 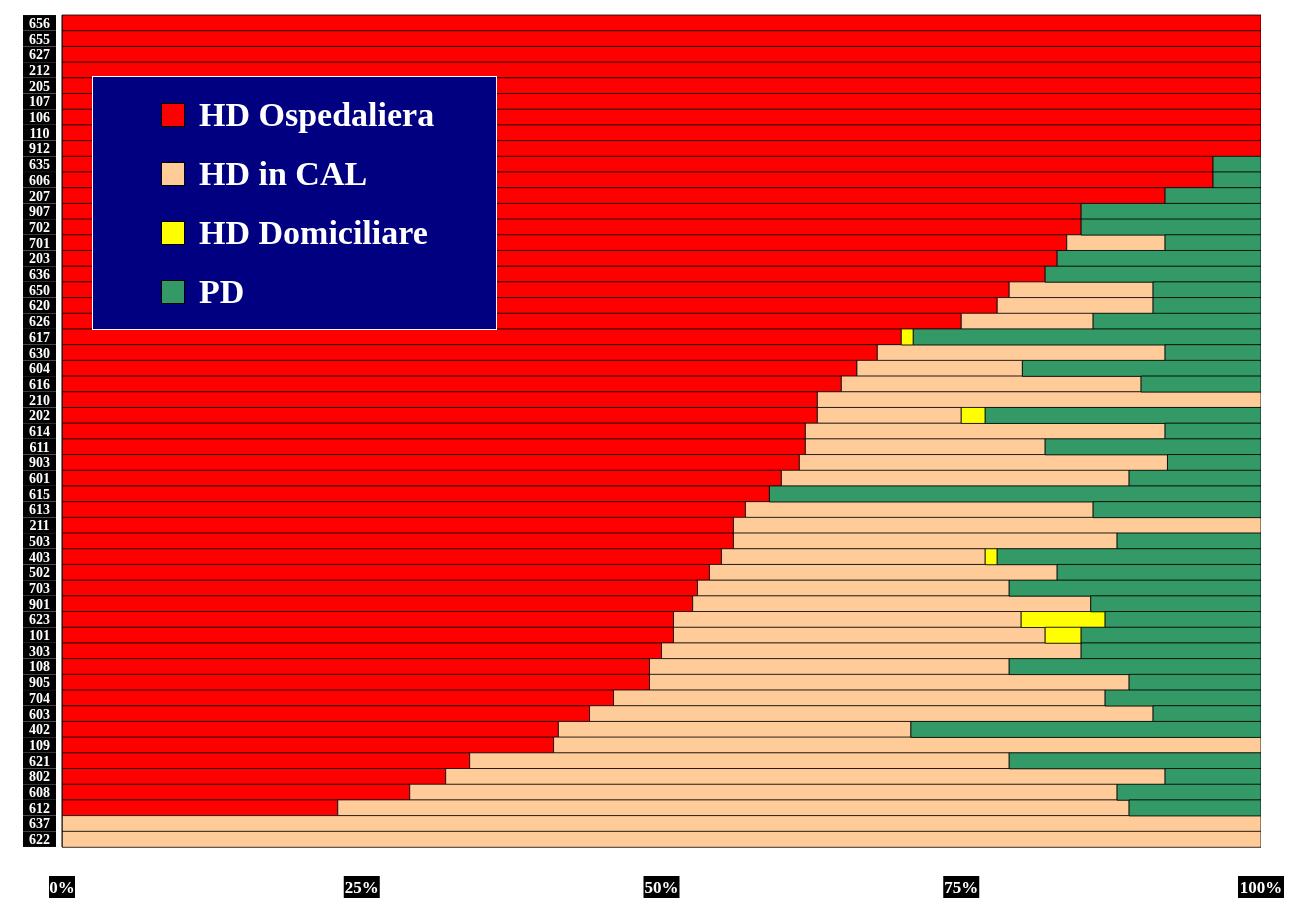 I want to click on y-tick-label: 108, so click(x=39, y=667).